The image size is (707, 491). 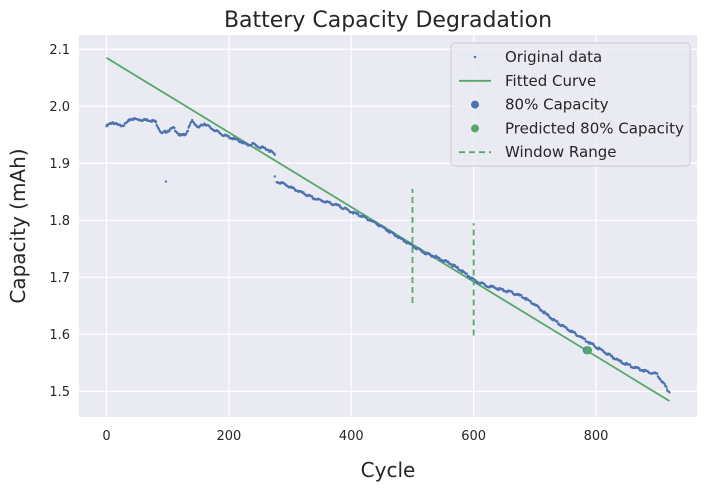 What do you see at coordinates (388, 20) in the screenshot?
I see `chart-title: Battery Capacity Degradation` at bounding box center [388, 20].